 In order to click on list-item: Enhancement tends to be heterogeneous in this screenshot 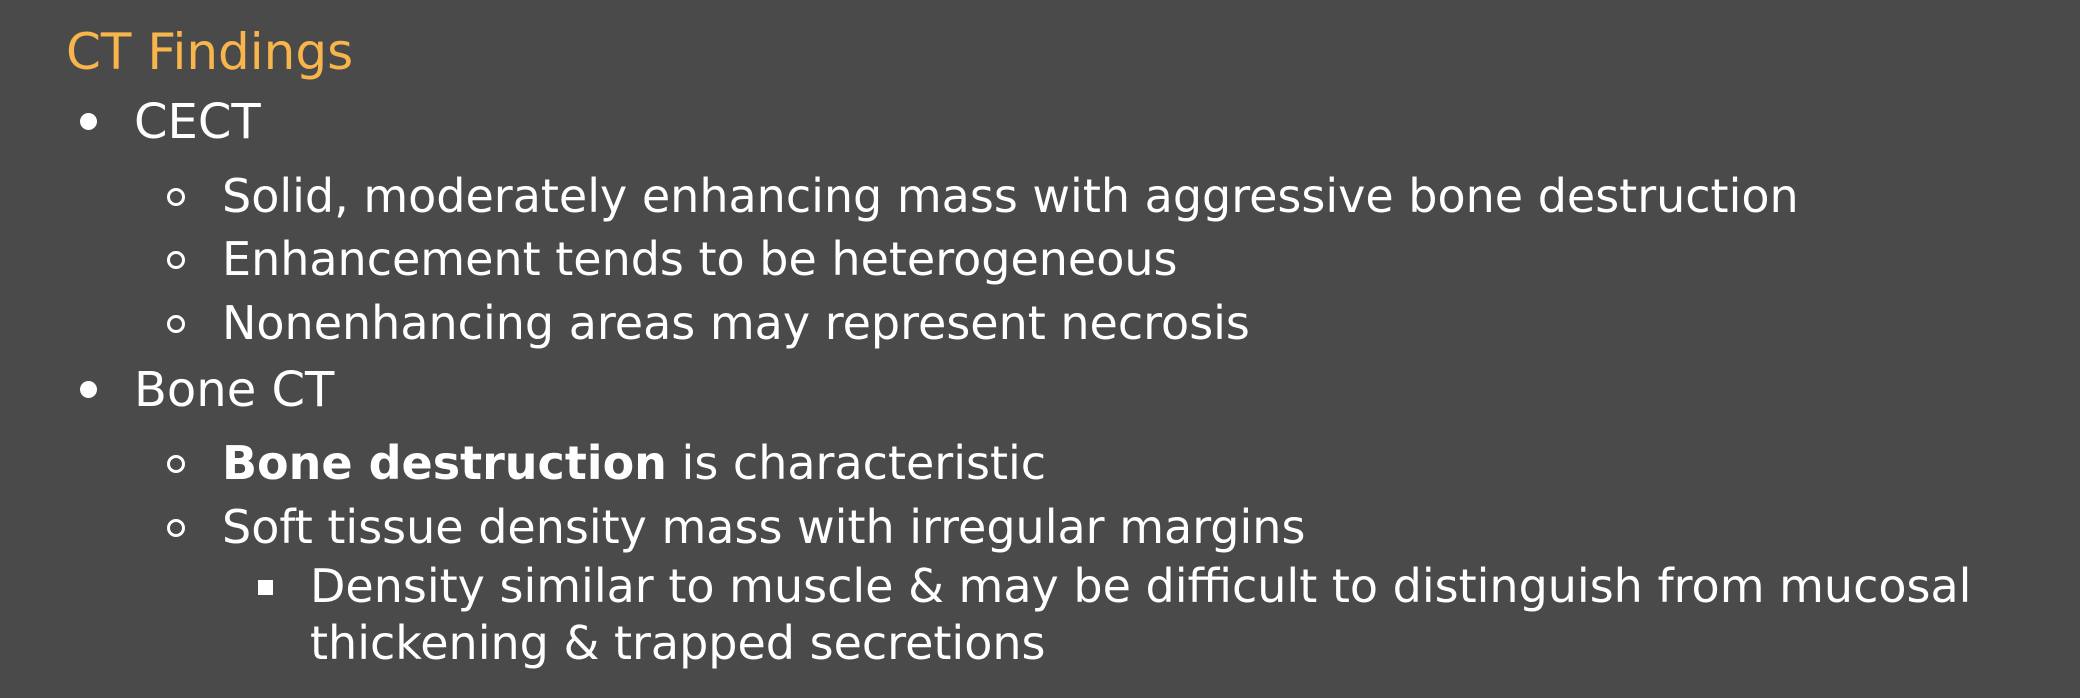, I will do `click(700, 259)`.